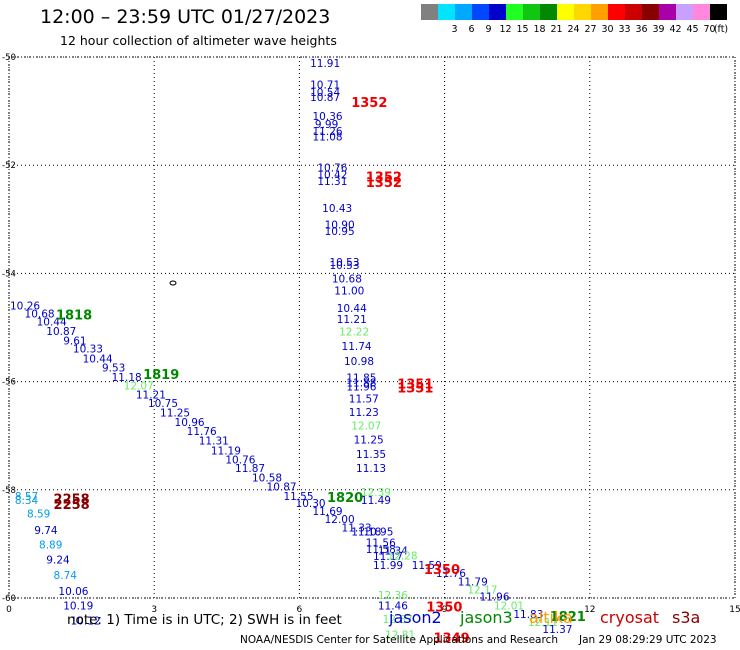 This screenshot has width=740, height=650. I want to click on legend-label: 36, so click(641, 29).